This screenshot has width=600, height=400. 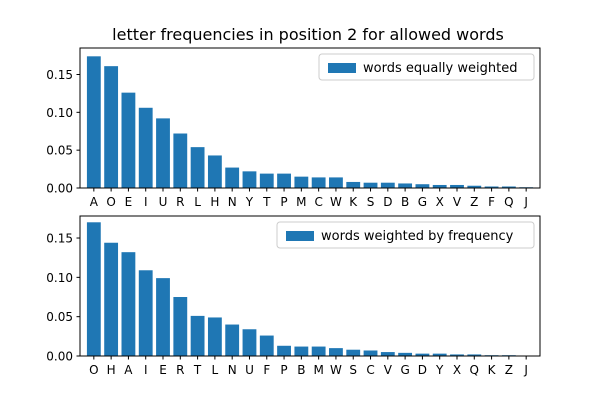 I want to click on x-tick-label: I, so click(x=146, y=370).